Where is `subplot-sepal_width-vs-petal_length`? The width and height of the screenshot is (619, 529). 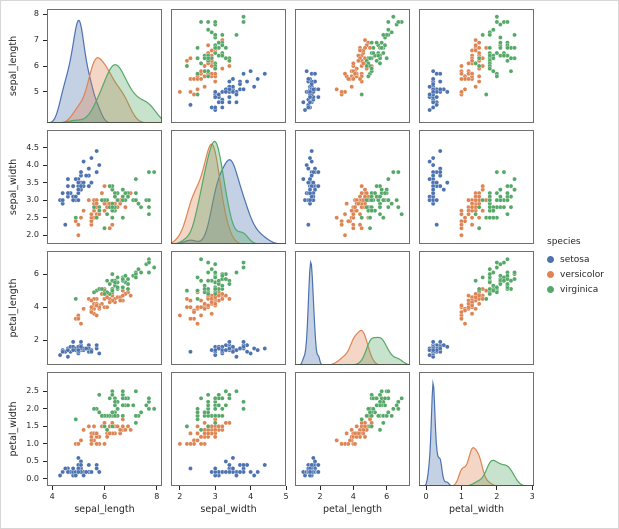
subplot-sepal_width-vs-petal_length is located at coordinates (352, 187).